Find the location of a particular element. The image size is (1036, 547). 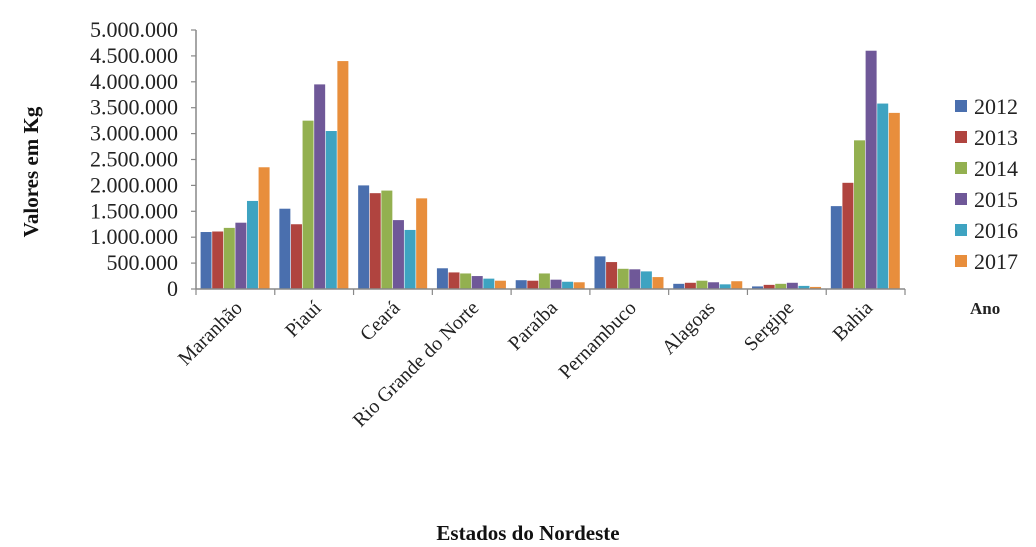

category-label: Ceará is located at coordinates (380, 321).